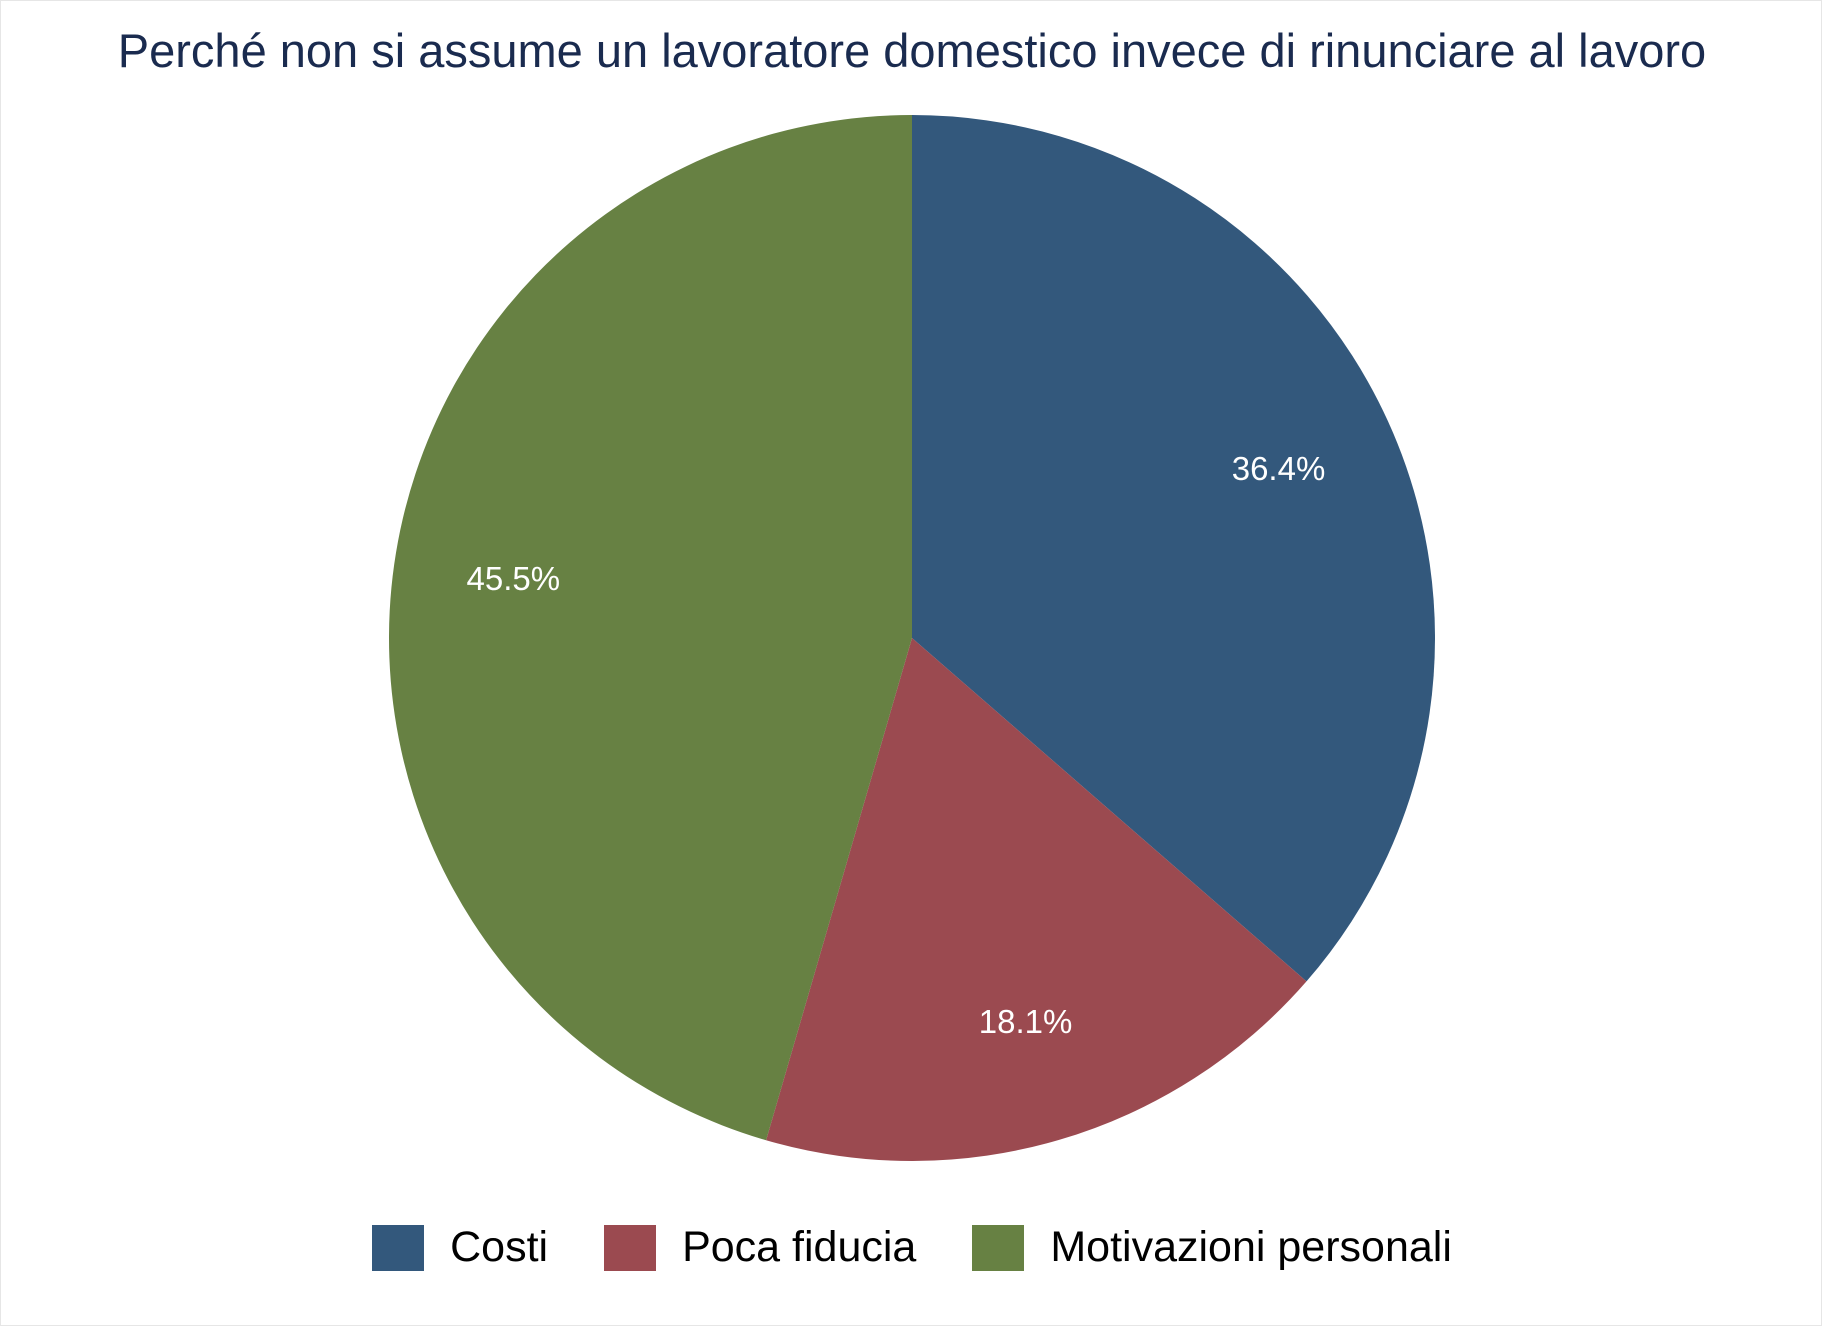  Describe the element at coordinates (799, 1247) in the screenshot. I see `legend-label-poca-fiducia: Poca fiducia` at that location.